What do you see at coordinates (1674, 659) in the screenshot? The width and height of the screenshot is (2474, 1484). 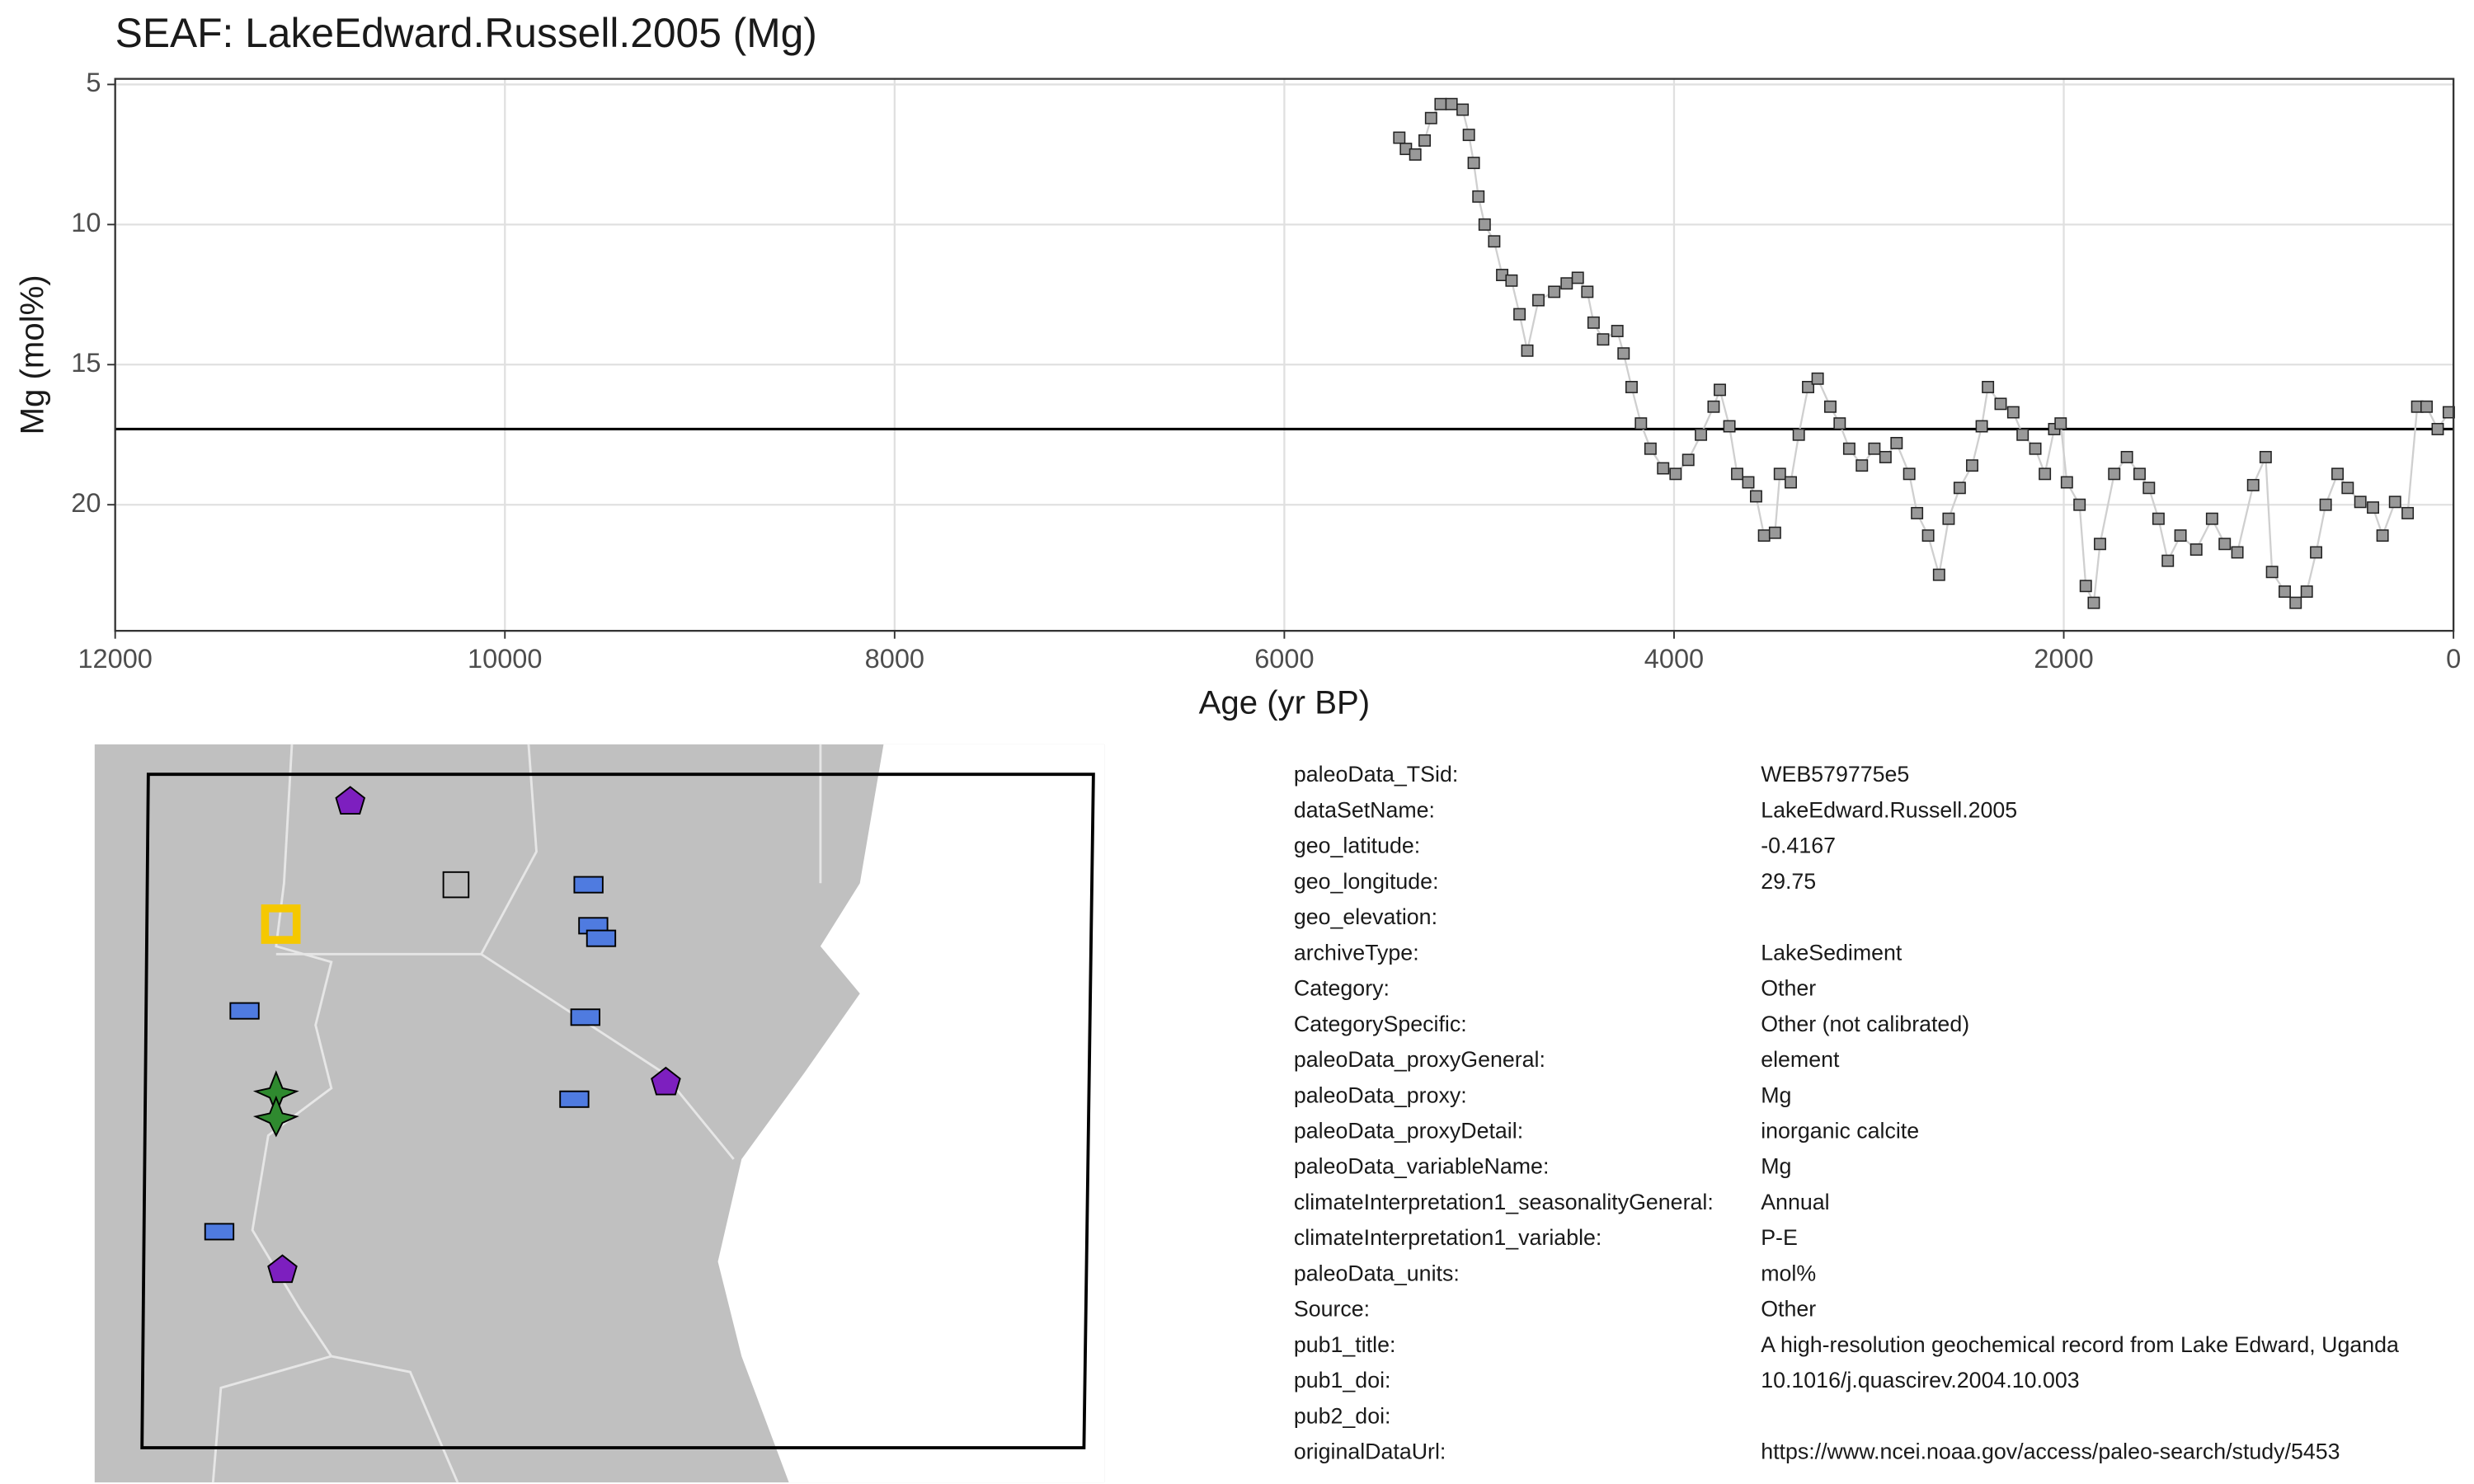 I see `x-tick-label: 4000` at bounding box center [1674, 659].